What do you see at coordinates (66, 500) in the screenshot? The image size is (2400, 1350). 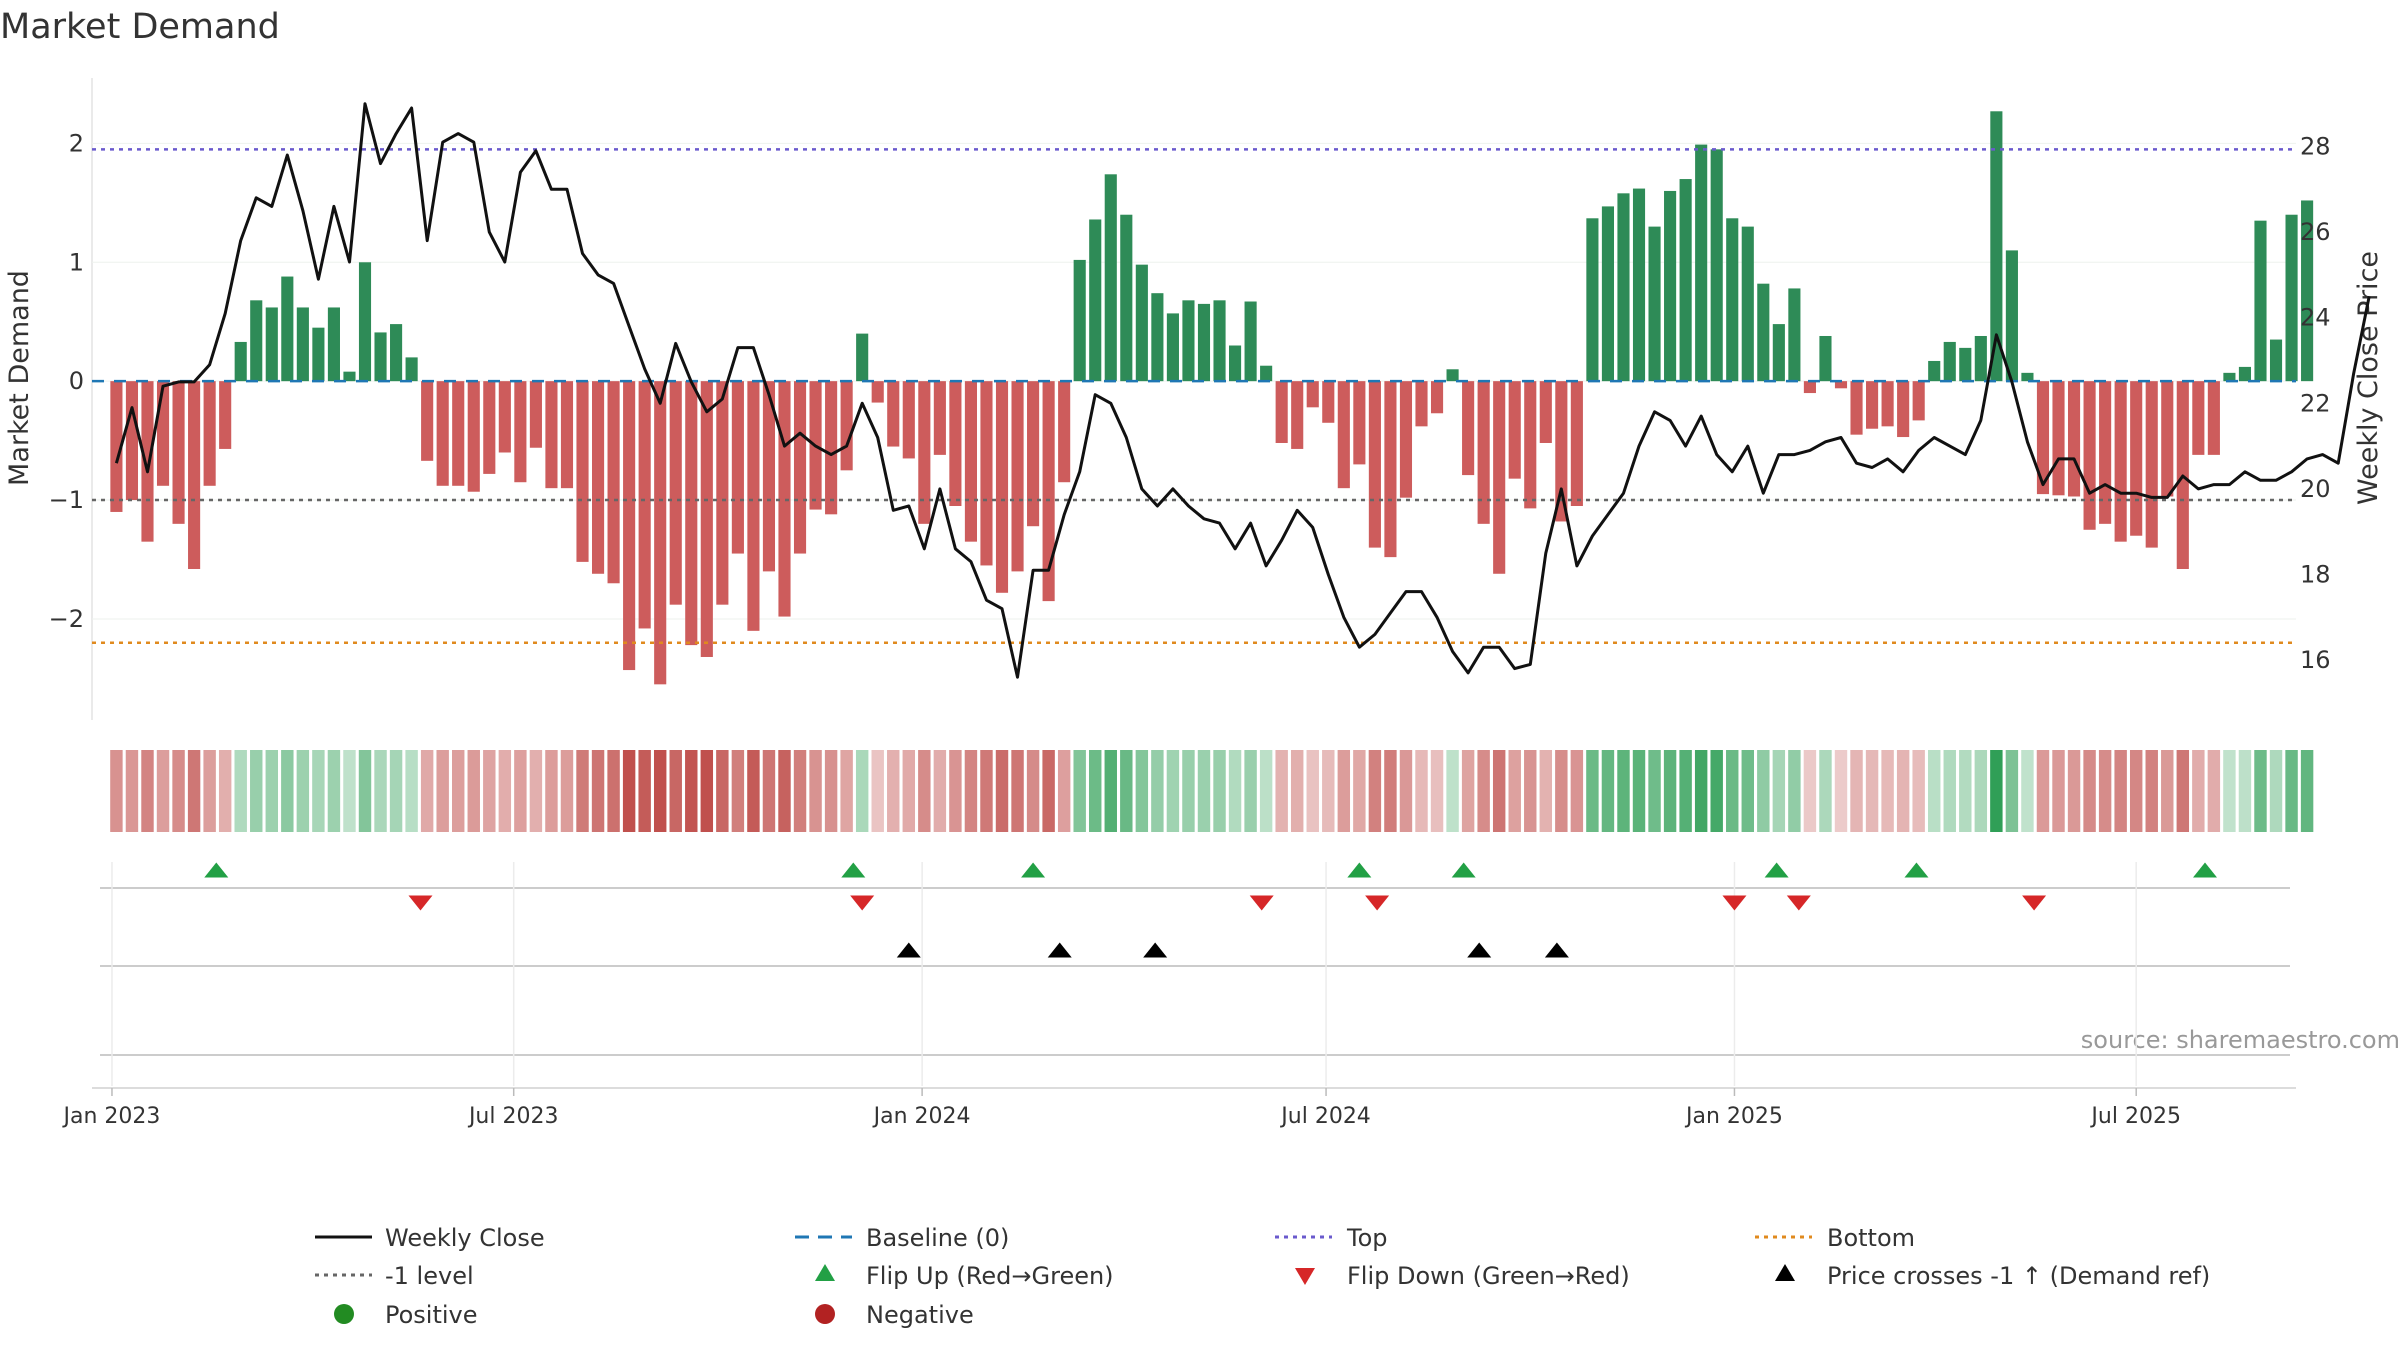 I see `y-tick-label-left: −1` at bounding box center [66, 500].